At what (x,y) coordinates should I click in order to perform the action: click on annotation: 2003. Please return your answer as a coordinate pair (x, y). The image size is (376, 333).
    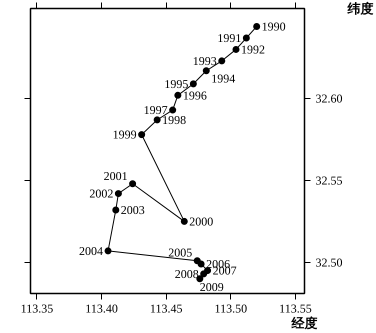
    Looking at the image, I should click on (132, 209).